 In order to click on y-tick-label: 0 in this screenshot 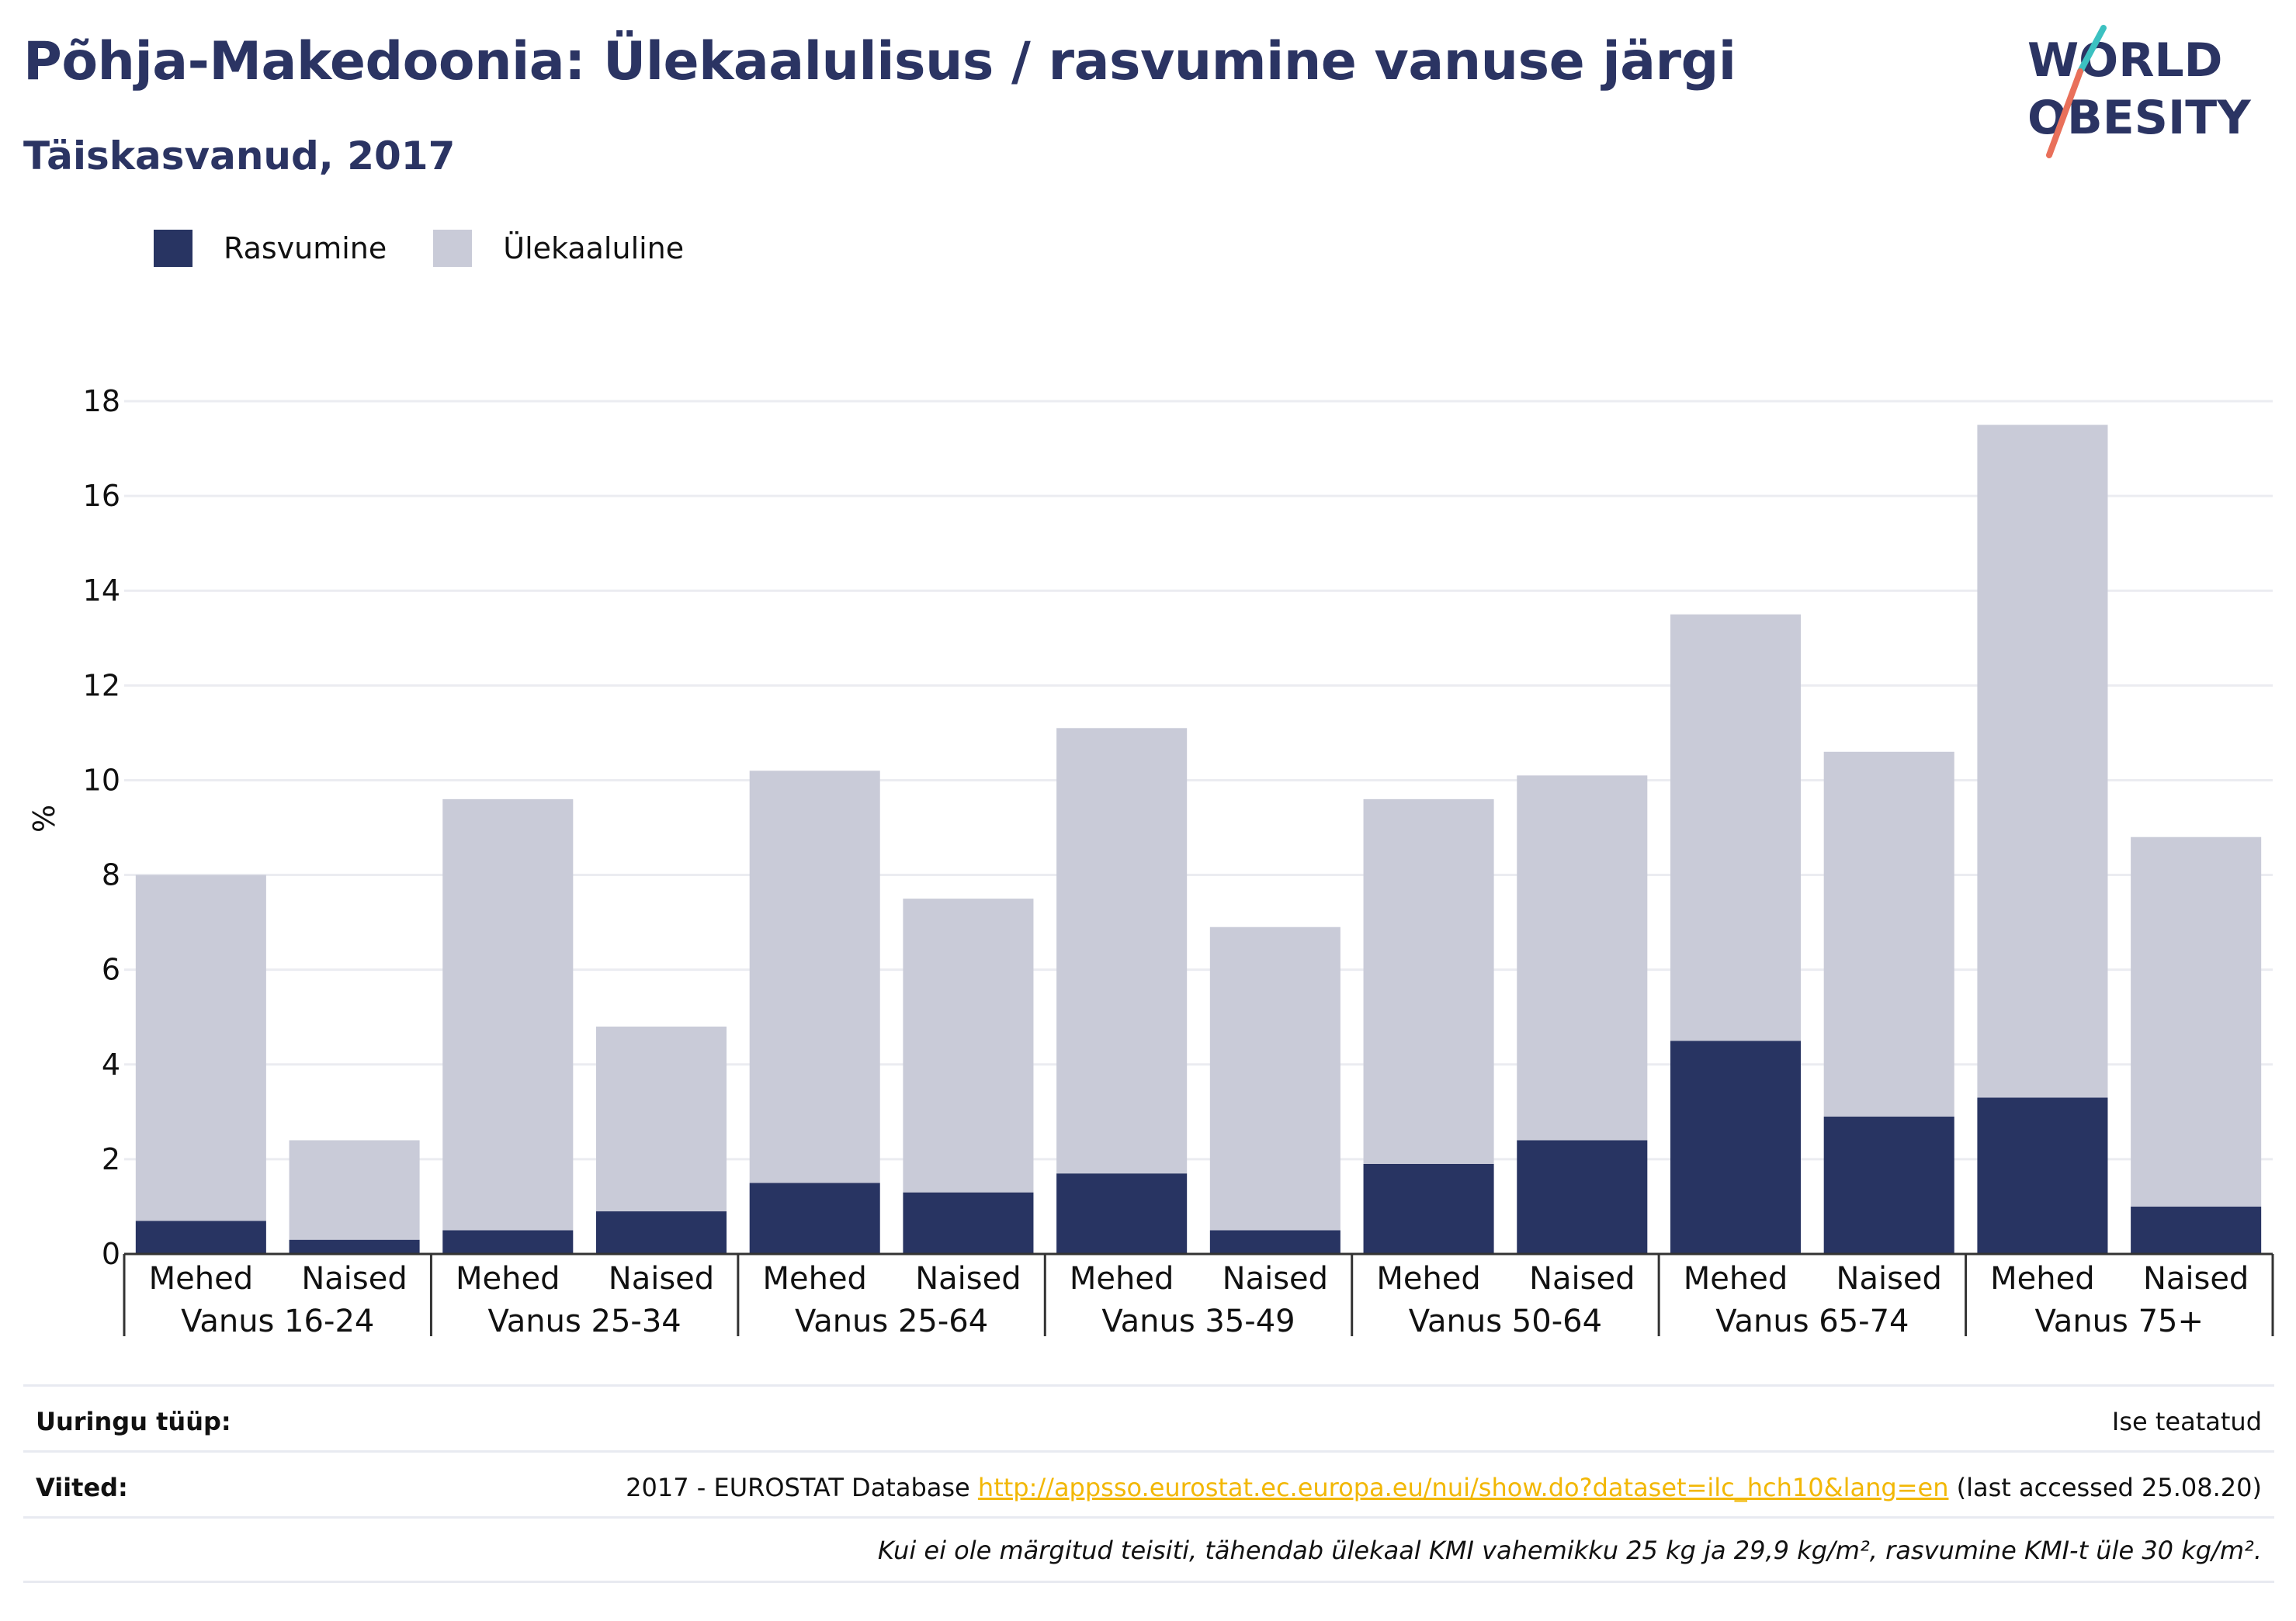, I will do `click(111, 1254)`.